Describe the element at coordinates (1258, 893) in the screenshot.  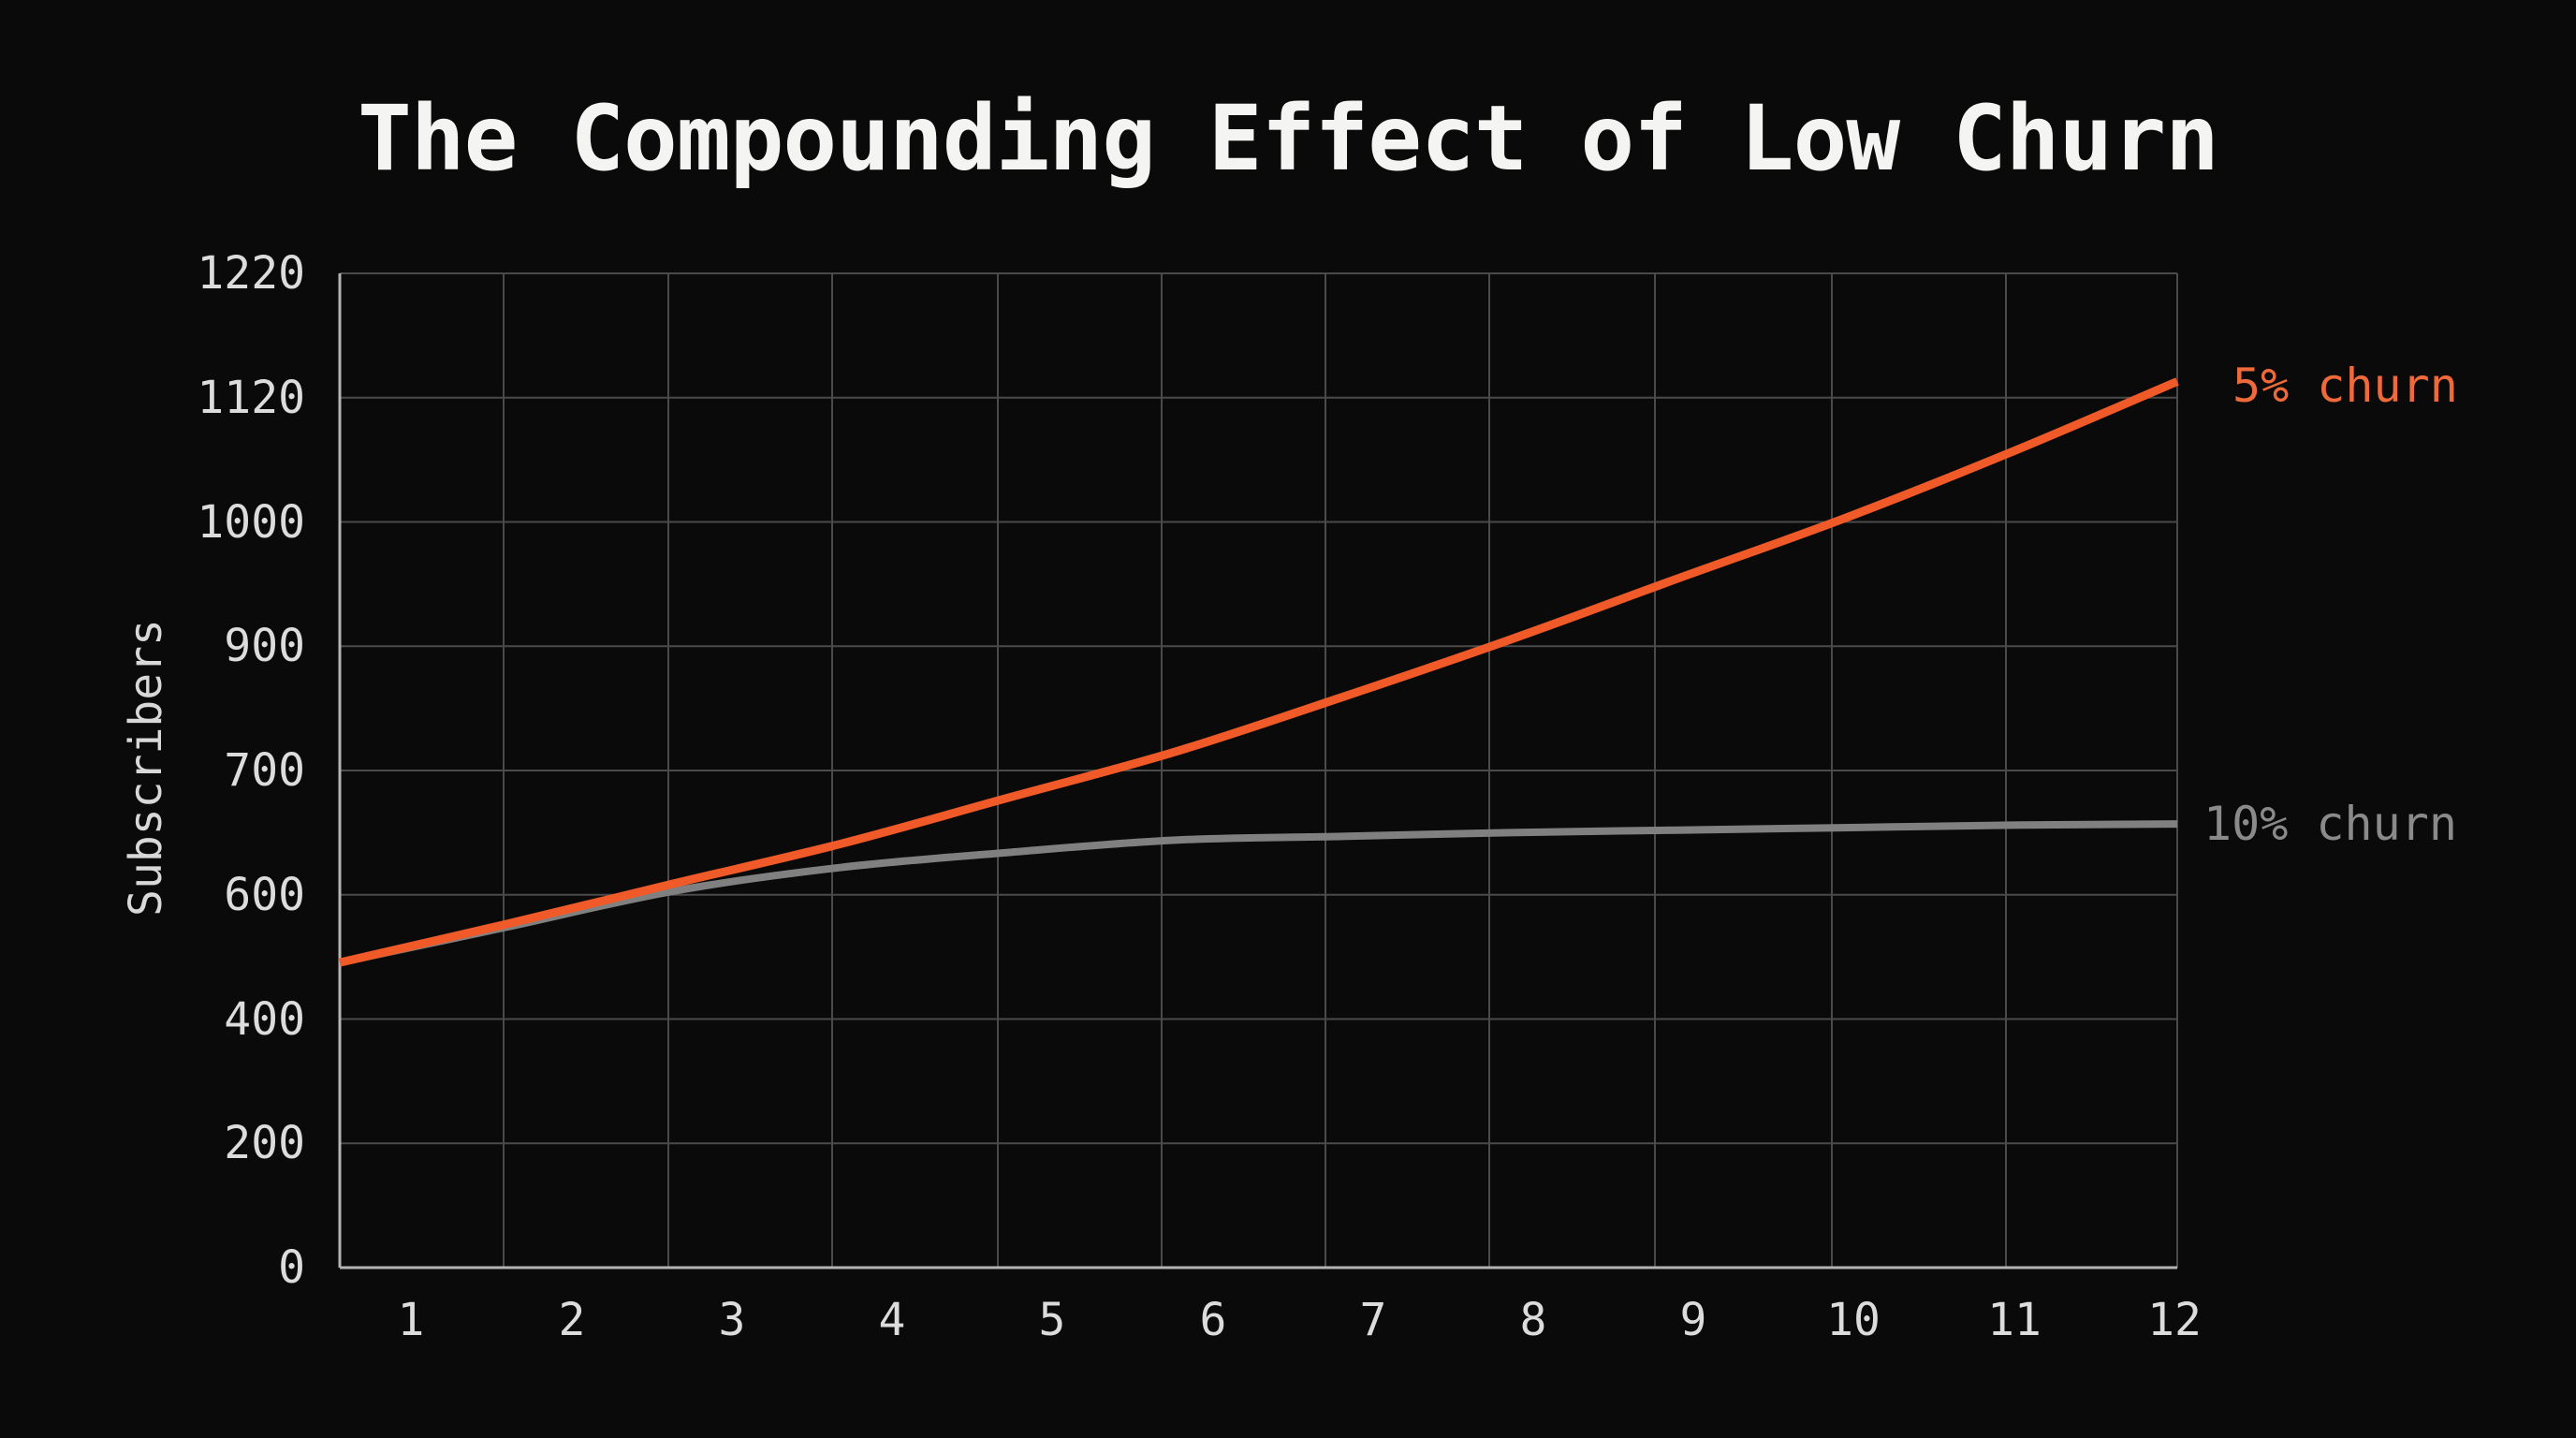
I see `series-line-10-churn` at that location.